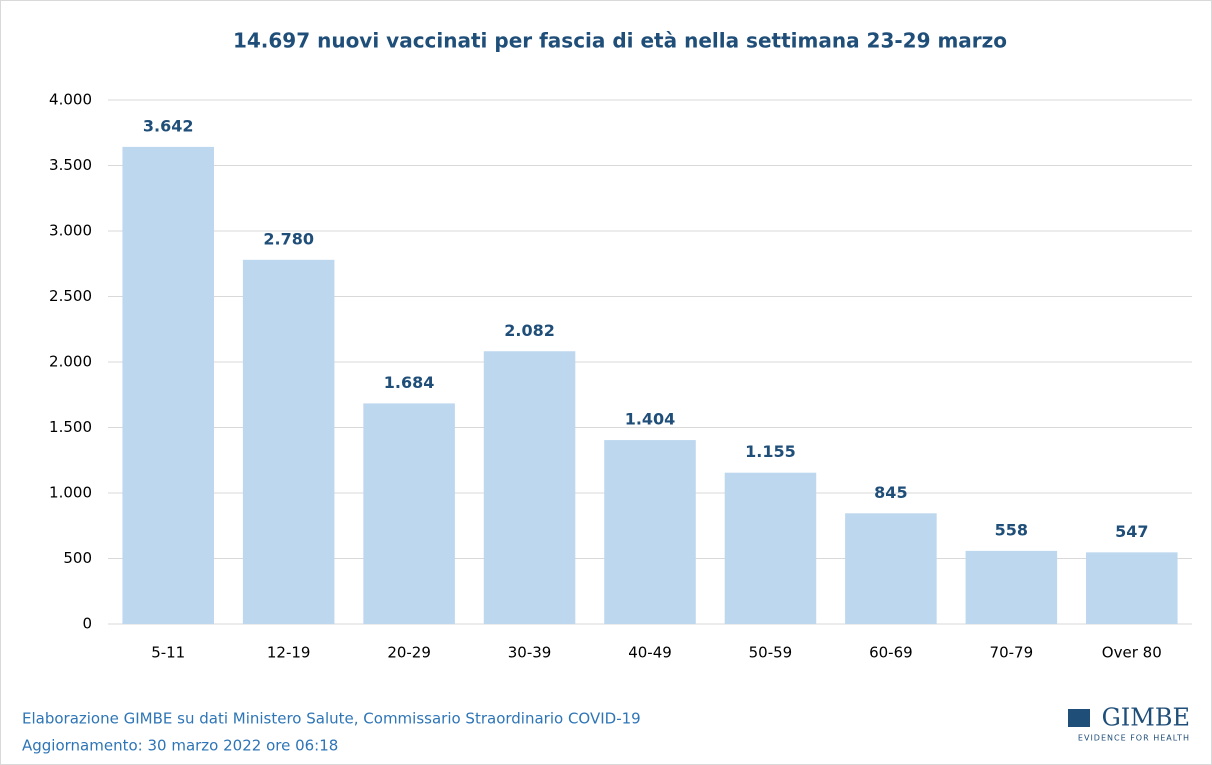 This screenshot has width=1212, height=765. I want to click on y-tick-label: 3.500, so click(70, 165).